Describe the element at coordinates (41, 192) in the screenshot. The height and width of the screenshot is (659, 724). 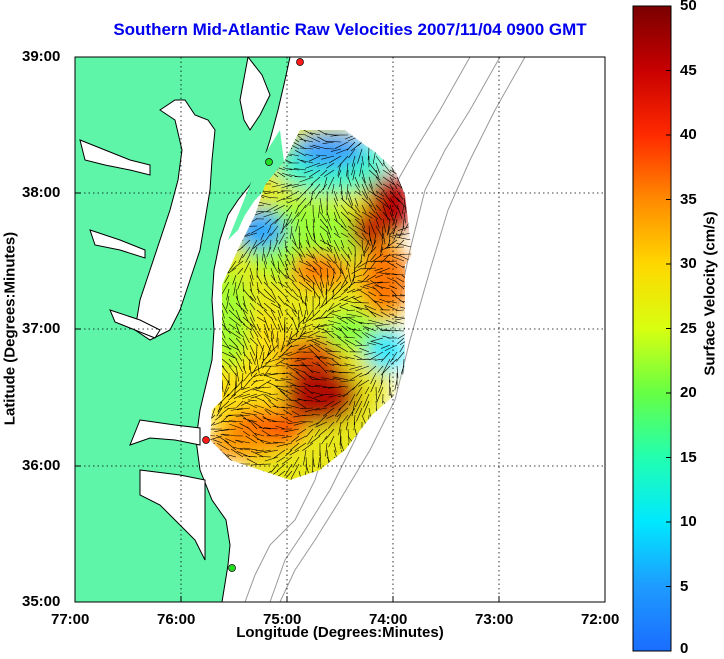
I see `y-tick-label: 38:00` at that location.